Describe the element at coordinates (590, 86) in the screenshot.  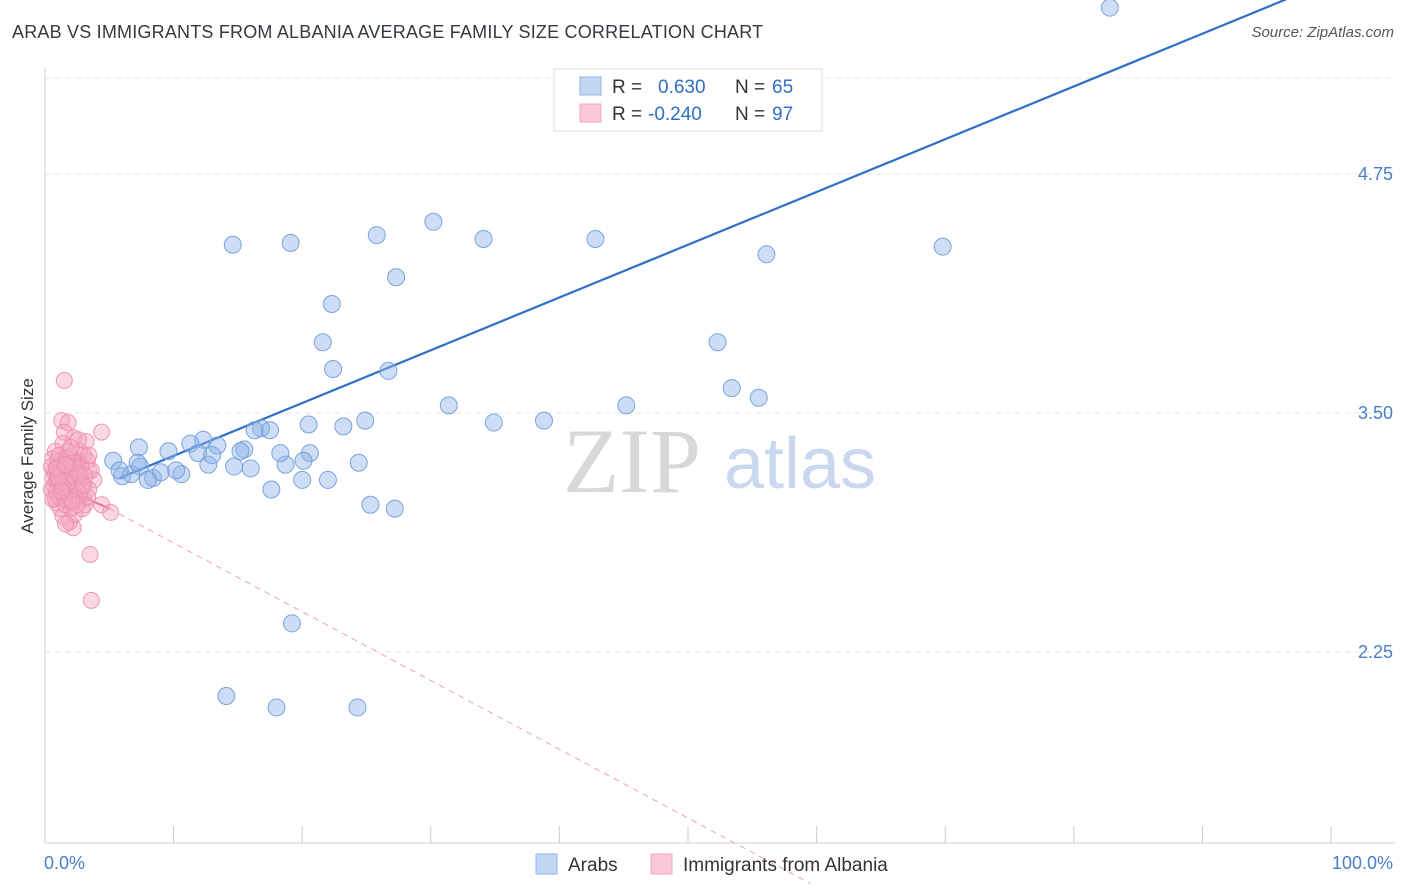
I see `legend-swatch-arabs` at that location.